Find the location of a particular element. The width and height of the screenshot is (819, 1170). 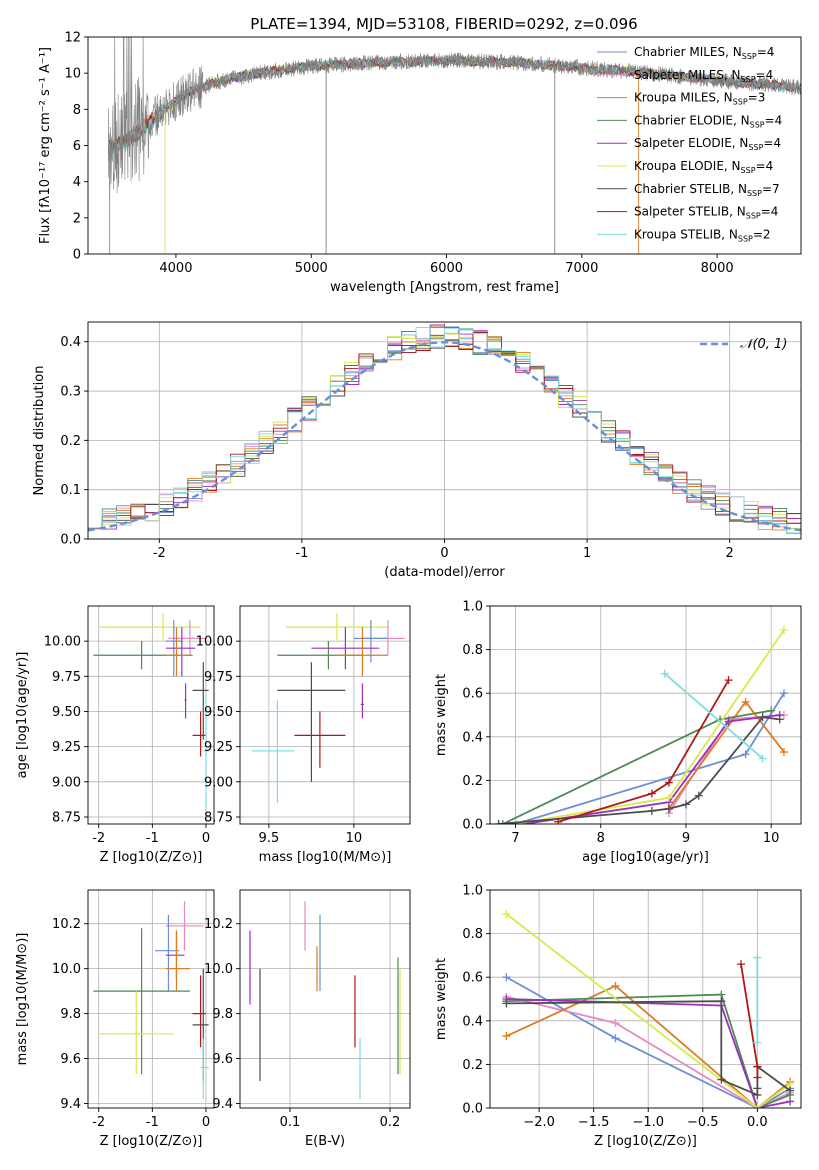

x-axis-label: mass [log10(M/M⊙)] is located at coordinates (325, 857).